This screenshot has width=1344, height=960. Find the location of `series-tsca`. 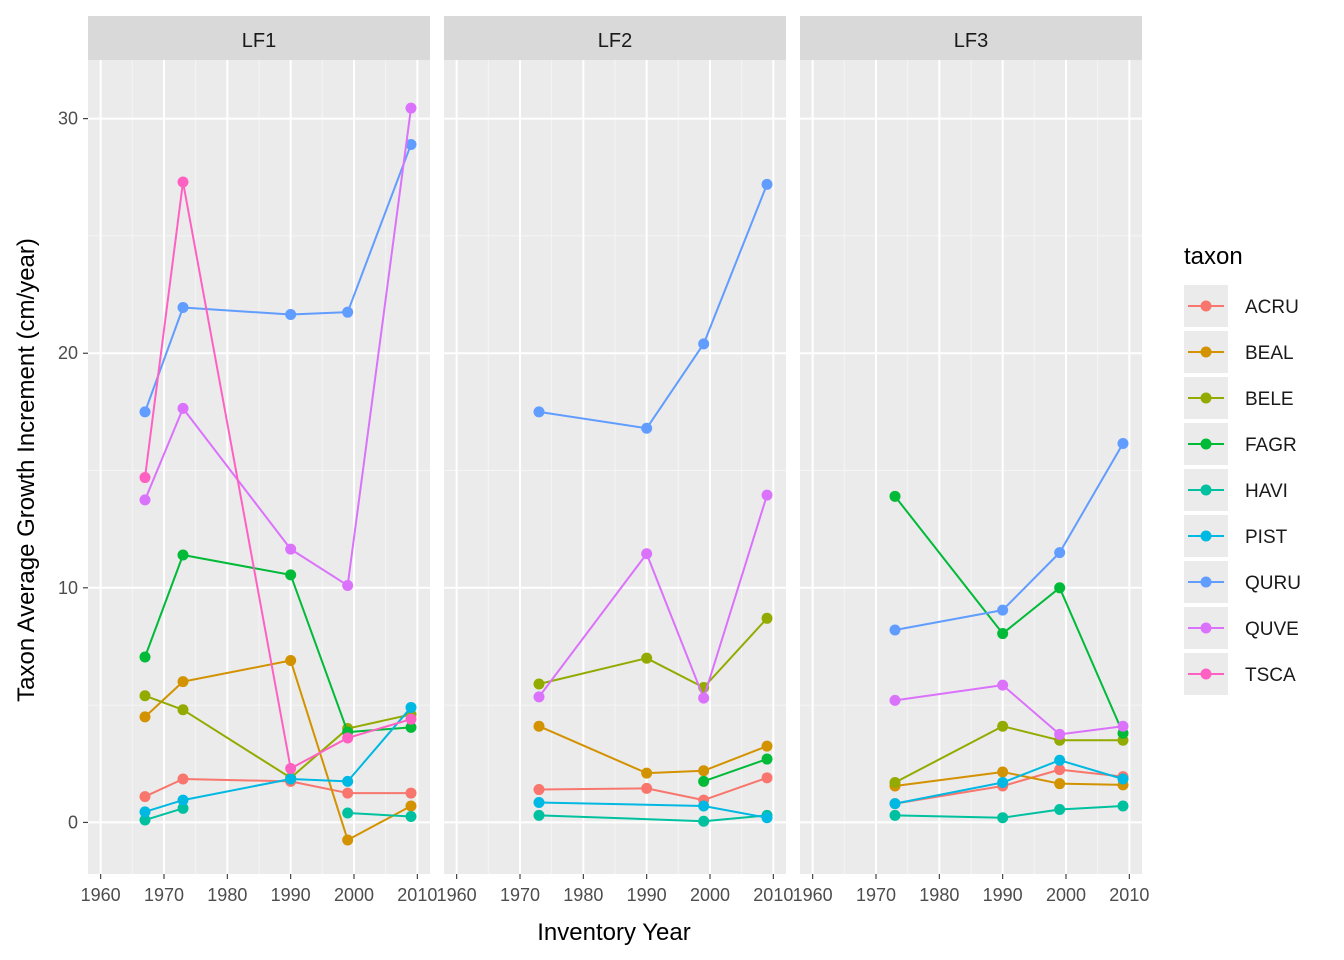

series-tsca is located at coordinates (278, 475).